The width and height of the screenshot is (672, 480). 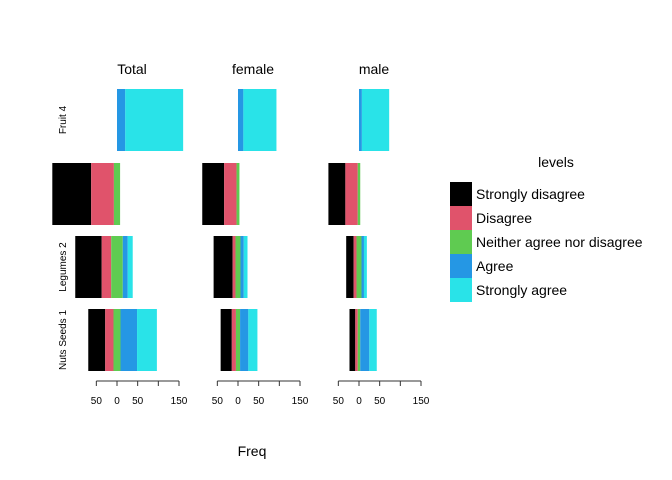 I want to click on bar-total-row3-strongly-disagree, so click(x=88, y=267).